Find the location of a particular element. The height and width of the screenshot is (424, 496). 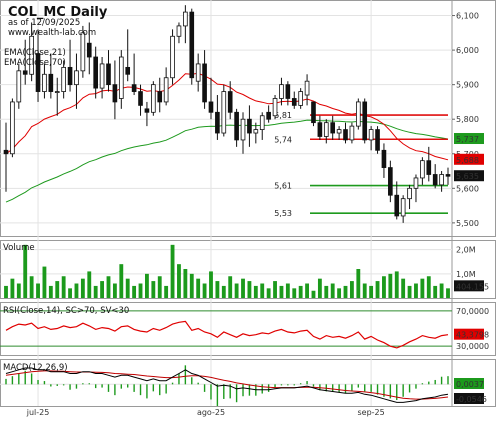

source-label: www.wealth-lab.com is located at coordinates (52, 33).